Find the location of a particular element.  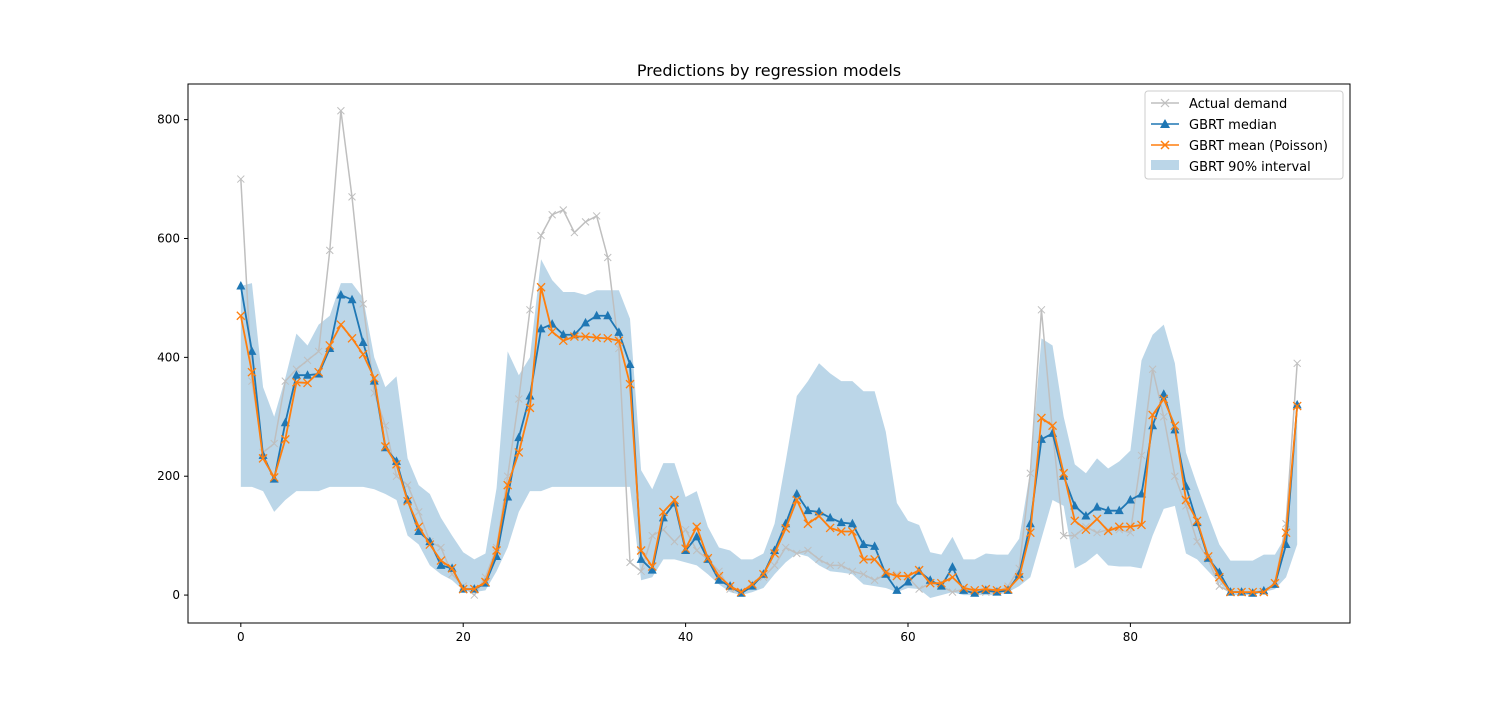

y-tick-label: 400 is located at coordinates (168, 357).